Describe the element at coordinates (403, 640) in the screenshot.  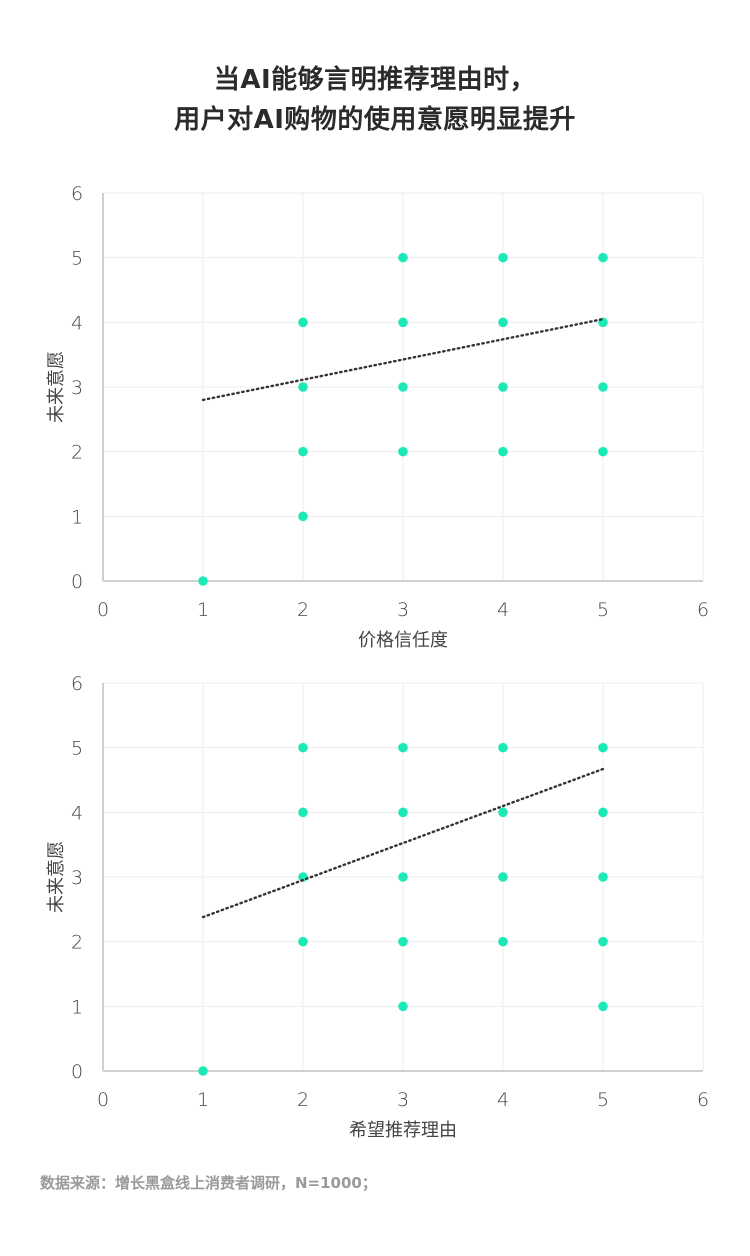
I see `x-axis-label: 价格信任度` at that location.